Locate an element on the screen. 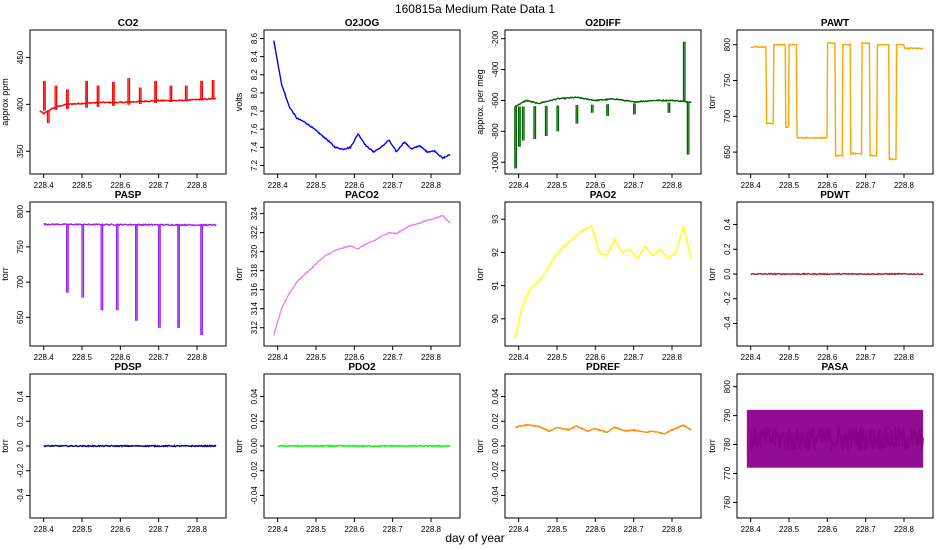 The width and height of the screenshot is (950, 550). y-tick-label: 8.4 is located at coordinates (254, 57).